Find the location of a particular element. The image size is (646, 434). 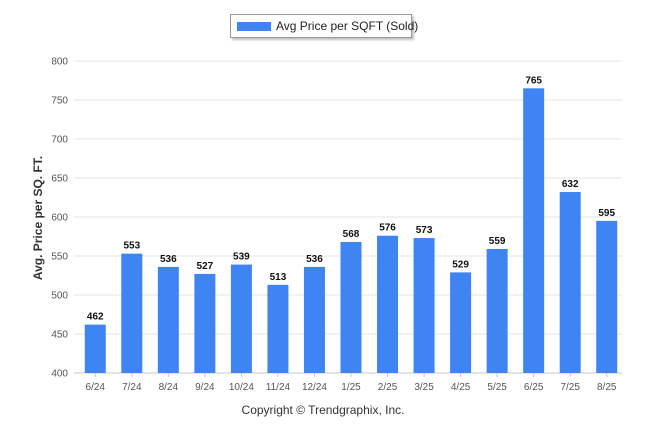

copyright-text: Copyright © Trendgraphix, Inc. is located at coordinates (323, 410).